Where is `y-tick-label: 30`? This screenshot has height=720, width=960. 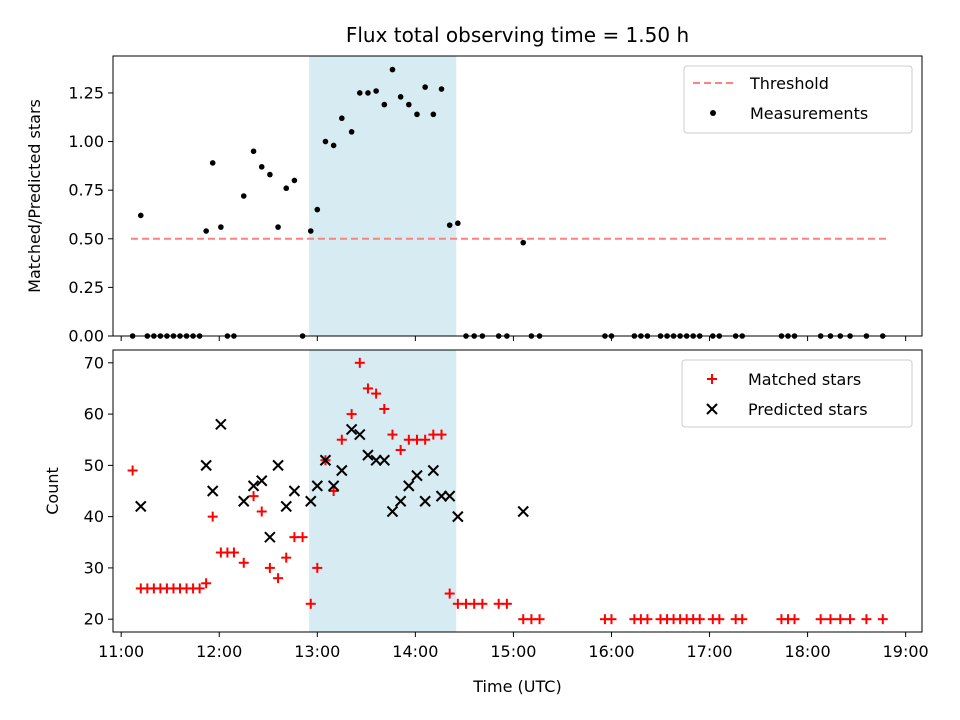
y-tick-label: 30 is located at coordinates (94, 567).